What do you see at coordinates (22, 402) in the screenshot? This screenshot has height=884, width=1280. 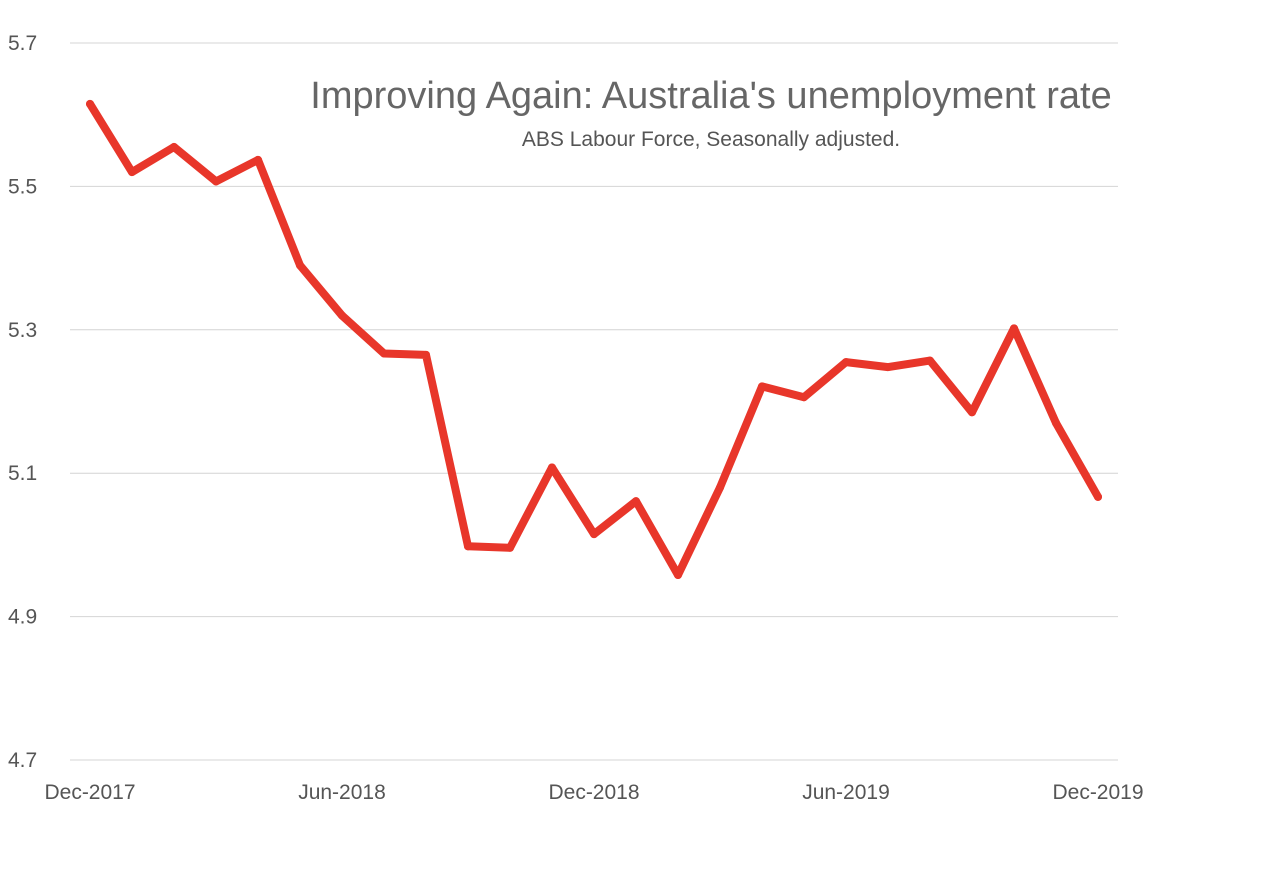 I see `y-axis-ticks: 4.7 4.9 5.1 5.3 5.5 5.7` at bounding box center [22, 402].